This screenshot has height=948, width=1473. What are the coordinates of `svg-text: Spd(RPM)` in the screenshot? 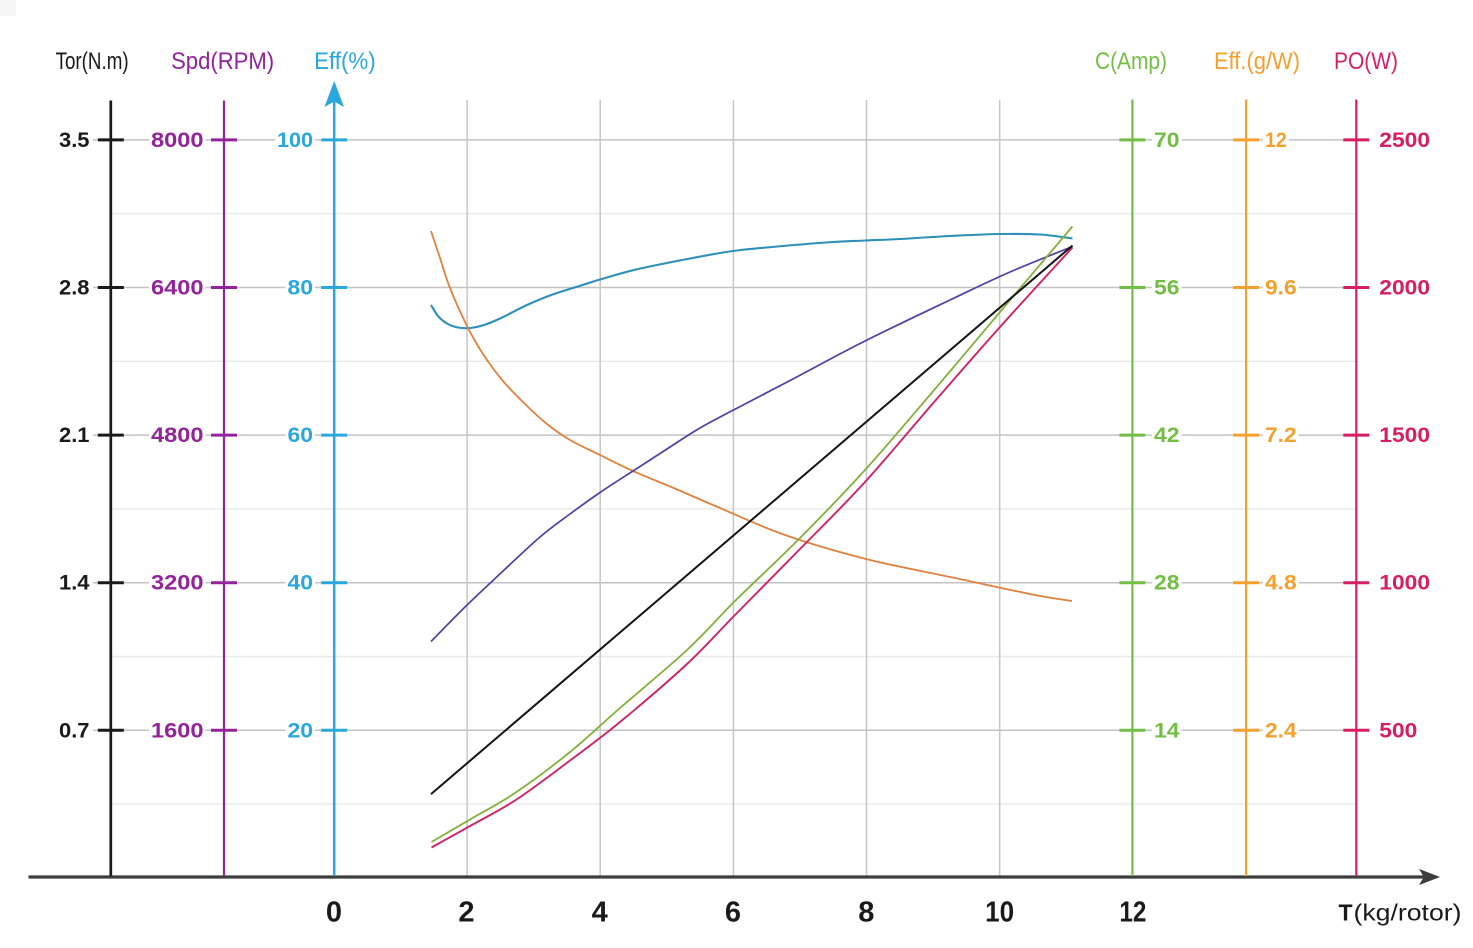 It's located at (222, 61).